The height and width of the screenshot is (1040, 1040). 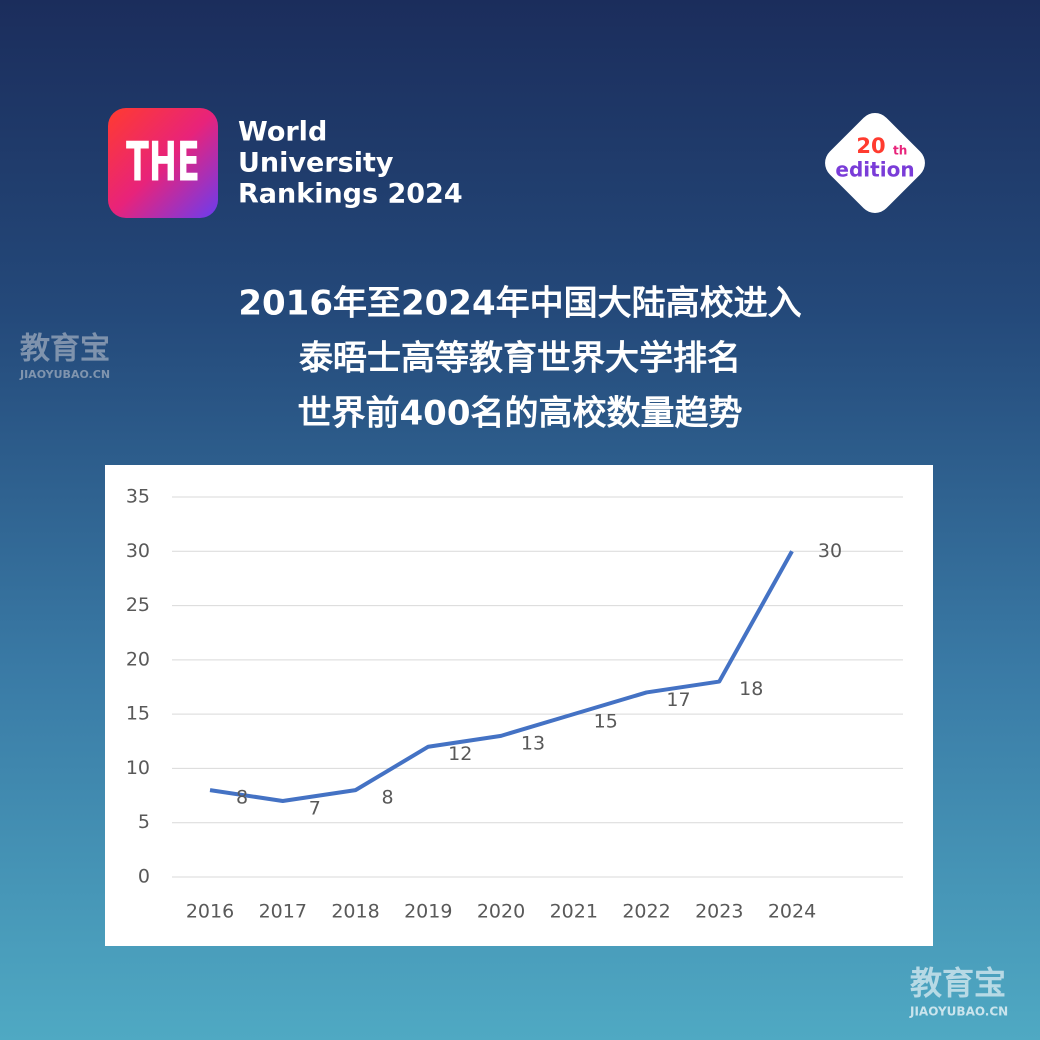 What do you see at coordinates (144, 877) in the screenshot?
I see `y-tick-label: 0` at bounding box center [144, 877].